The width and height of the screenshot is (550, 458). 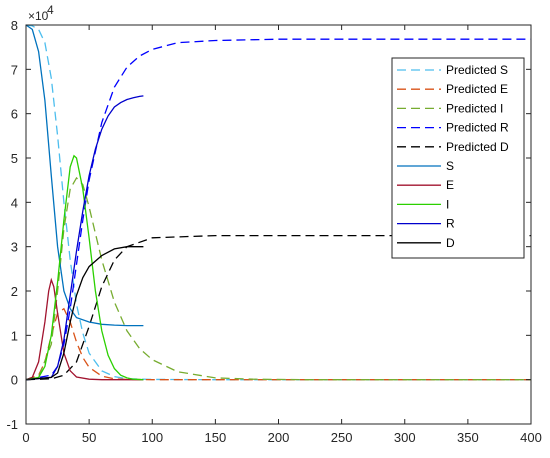 I want to click on legend-entry-label: R, so click(x=450, y=224).